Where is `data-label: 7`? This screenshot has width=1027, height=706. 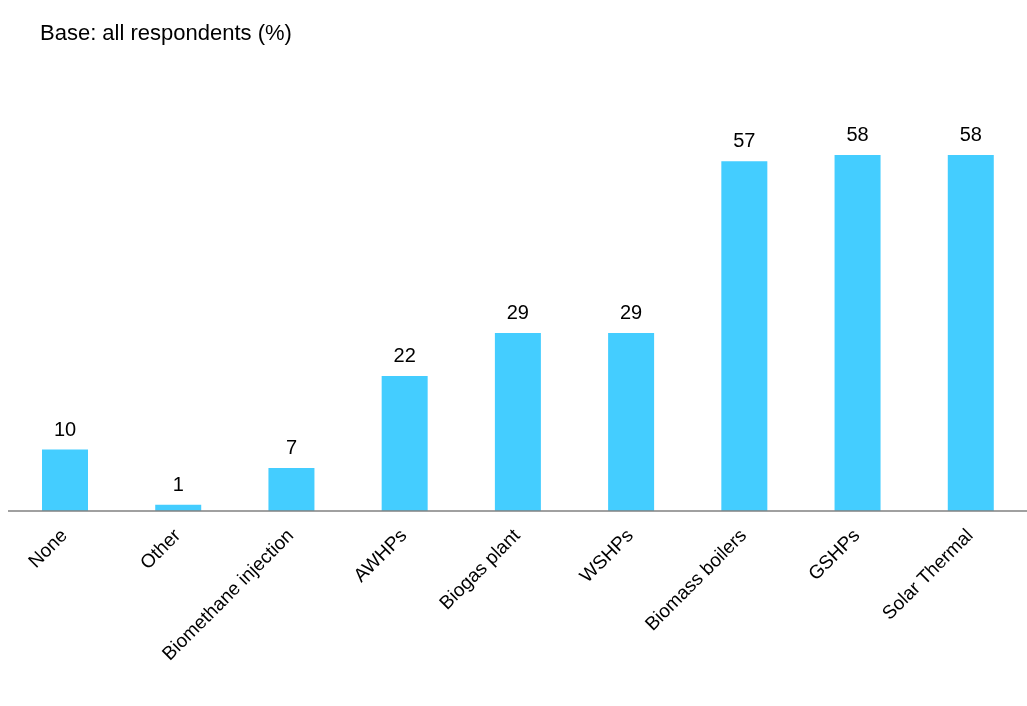 data-label: 7 is located at coordinates (291, 447).